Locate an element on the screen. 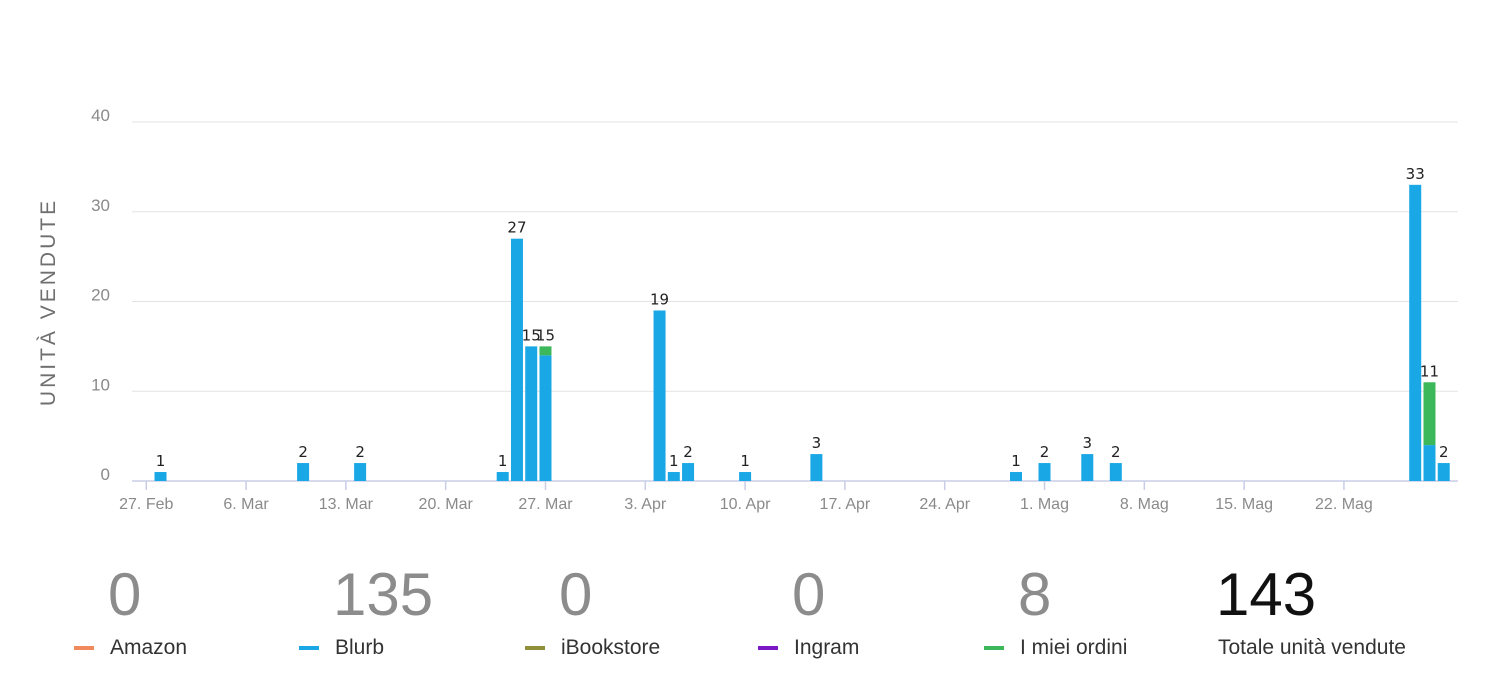 The width and height of the screenshot is (1510, 688). x-tick-label: 27. Feb is located at coordinates (146, 504).